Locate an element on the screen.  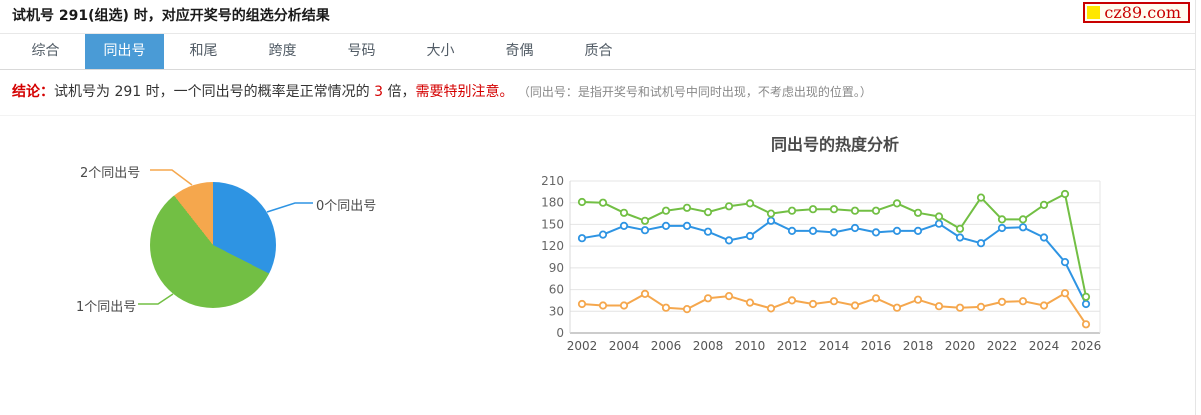
svg-text: 0 is located at coordinates (560, 333).